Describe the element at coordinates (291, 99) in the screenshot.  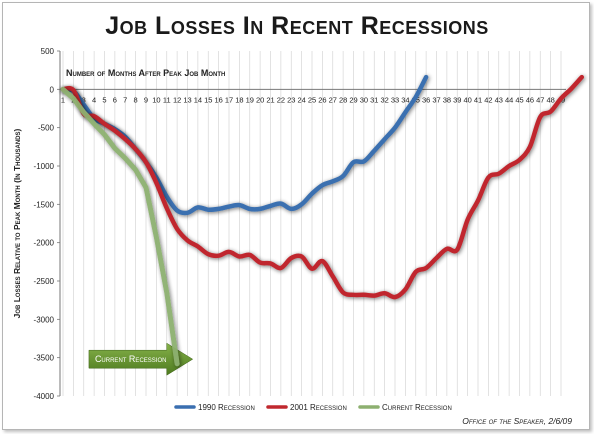
I see `x-tick-label: 23` at that location.